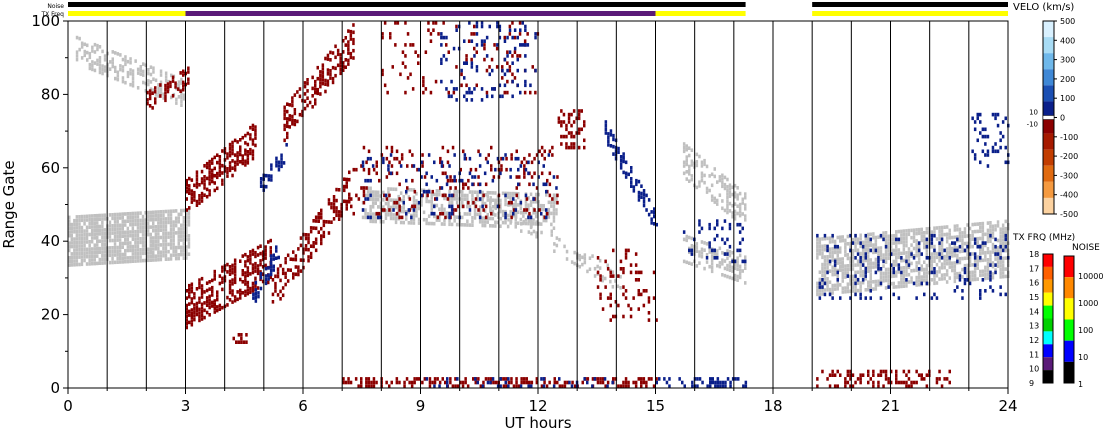  I want to click on txfreq-scale-tick-label: 12, so click(1034, 340).